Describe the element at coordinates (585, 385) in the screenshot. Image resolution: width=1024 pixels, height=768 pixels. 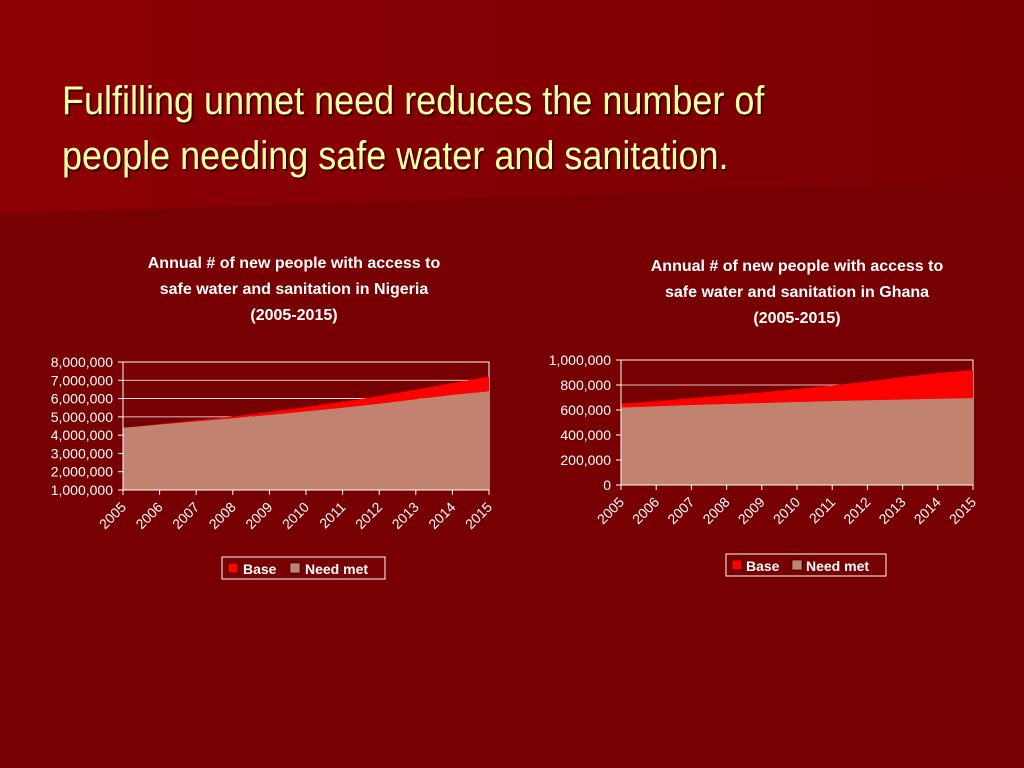
I see `y-tick-label: 800,000` at that location.